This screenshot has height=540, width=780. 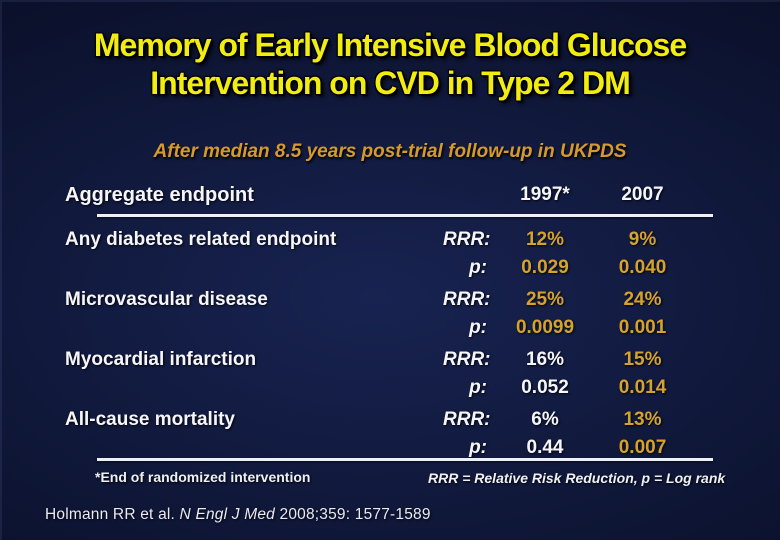 What do you see at coordinates (642, 387) in the screenshot?
I see `p-2007-value: 0.014` at bounding box center [642, 387].